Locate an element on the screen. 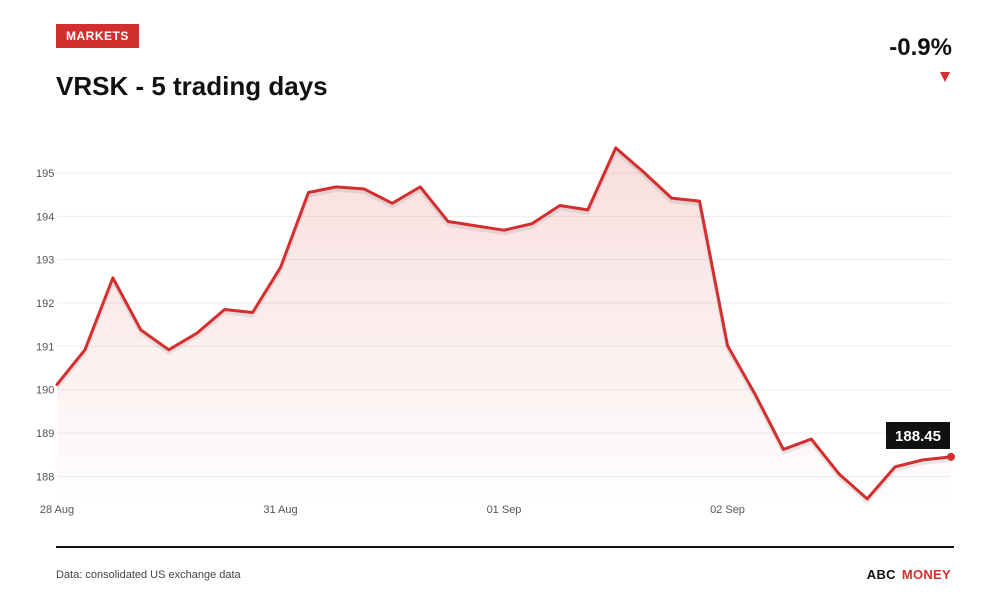  last-value-label: 188.45 is located at coordinates (918, 436).